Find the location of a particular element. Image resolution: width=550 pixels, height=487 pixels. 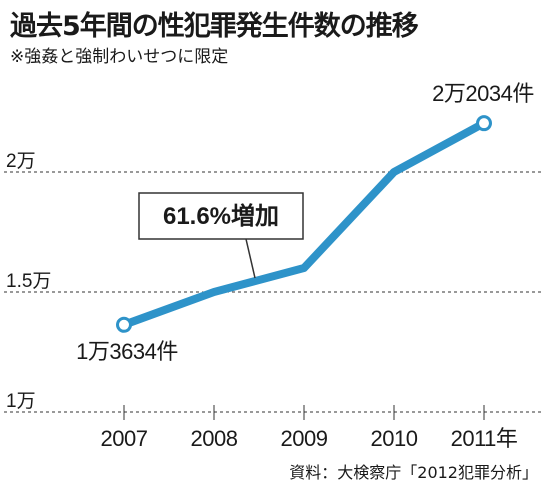

x-tick-label: 2011年 is located at coordinates (484, 438).